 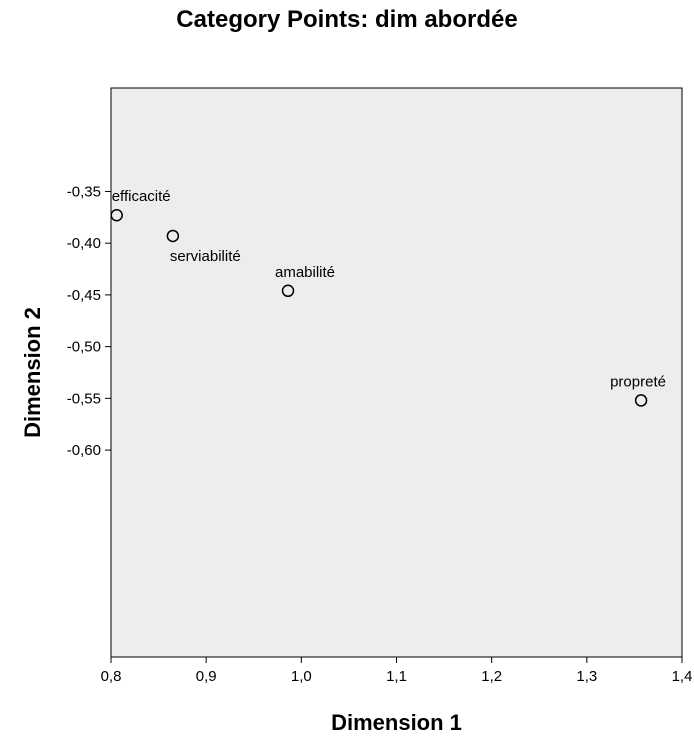 What do you see at coordinates (111, 676) in the screenshot?
I see `x-tick-label: 0,8` at bounding box center [111, 676].